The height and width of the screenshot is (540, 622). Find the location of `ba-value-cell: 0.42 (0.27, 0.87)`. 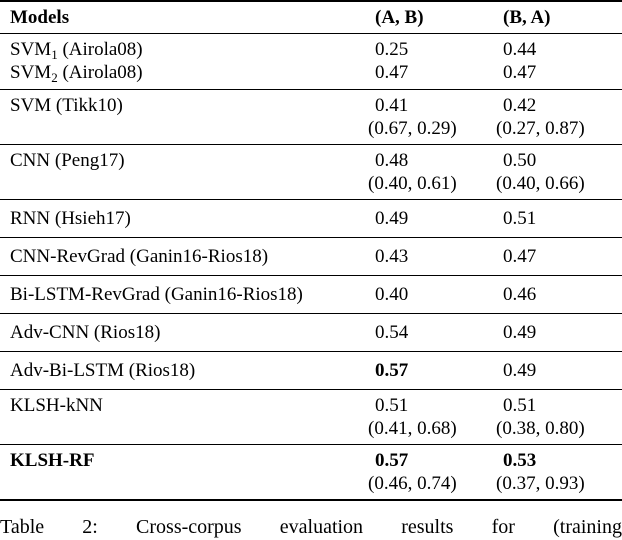

ba-value-cell: 0.42 (0.27, 0.87) is located at coordinates (557, 117).